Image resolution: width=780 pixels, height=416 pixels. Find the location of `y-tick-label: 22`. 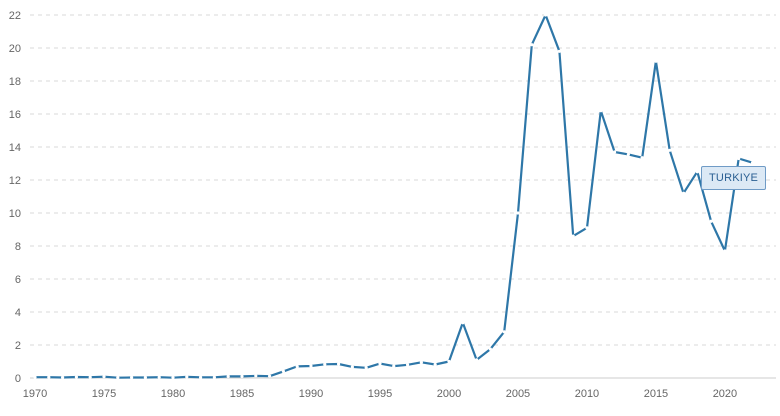

y-tick-label: 22 is located at coordinates (15, 16).